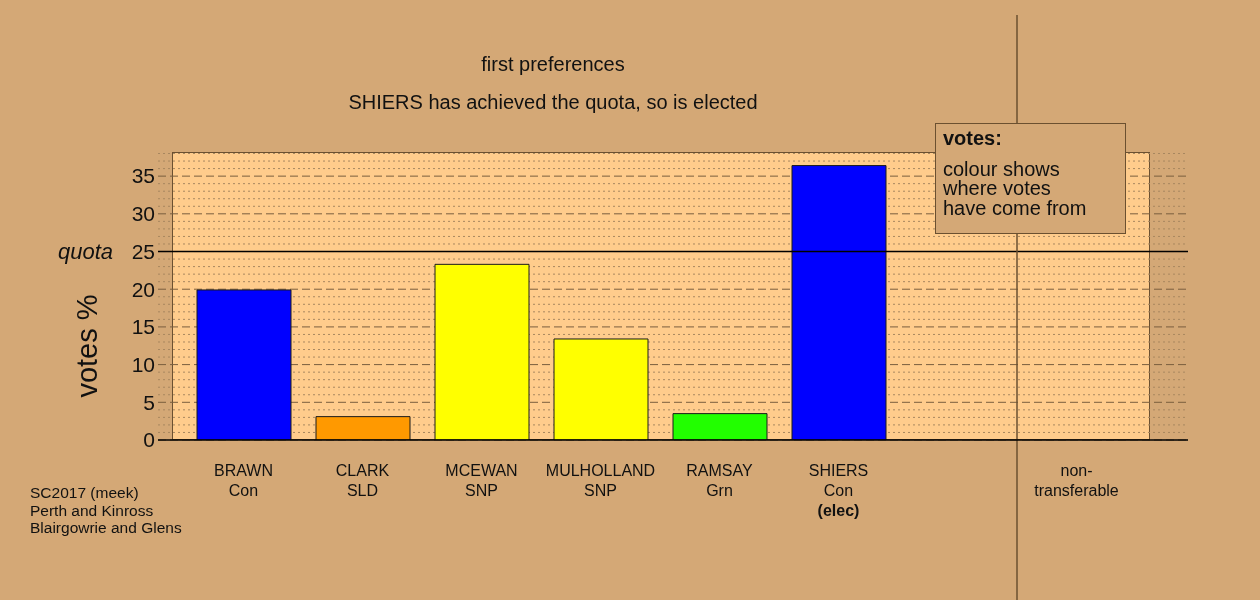 The height and width of the screenshot is (600, 1260). I want to click on x-tick-label: CLARK SLD, so click(362, 480).